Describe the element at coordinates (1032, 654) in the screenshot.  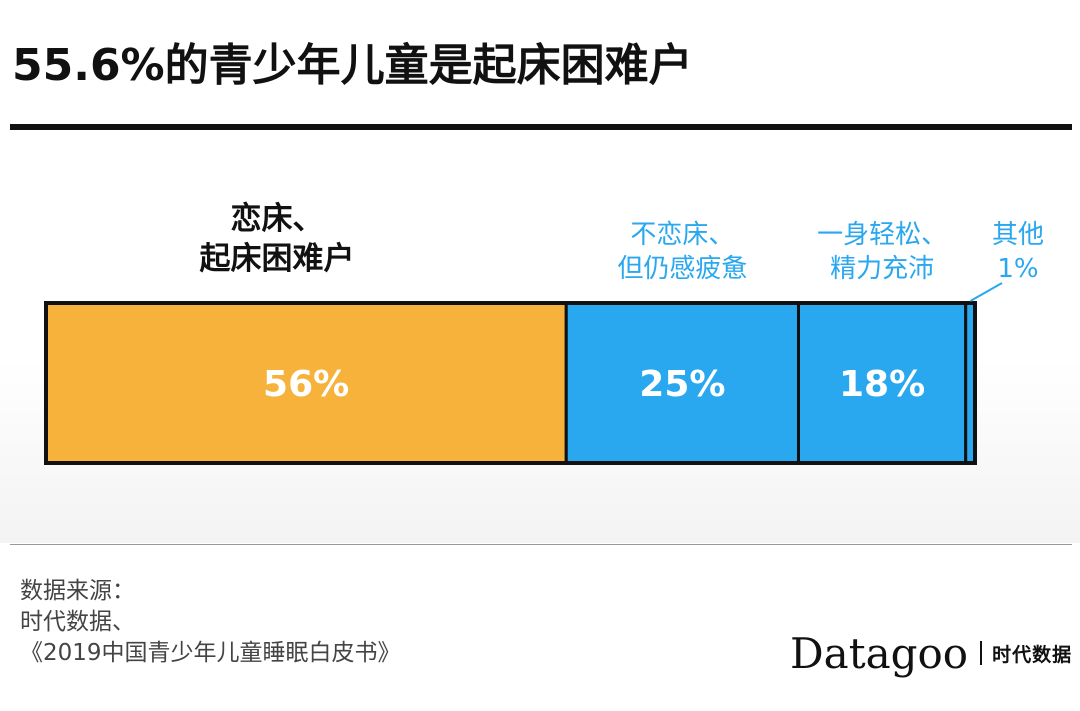
I see `brand-chinese-name: 时代数据` at that location.